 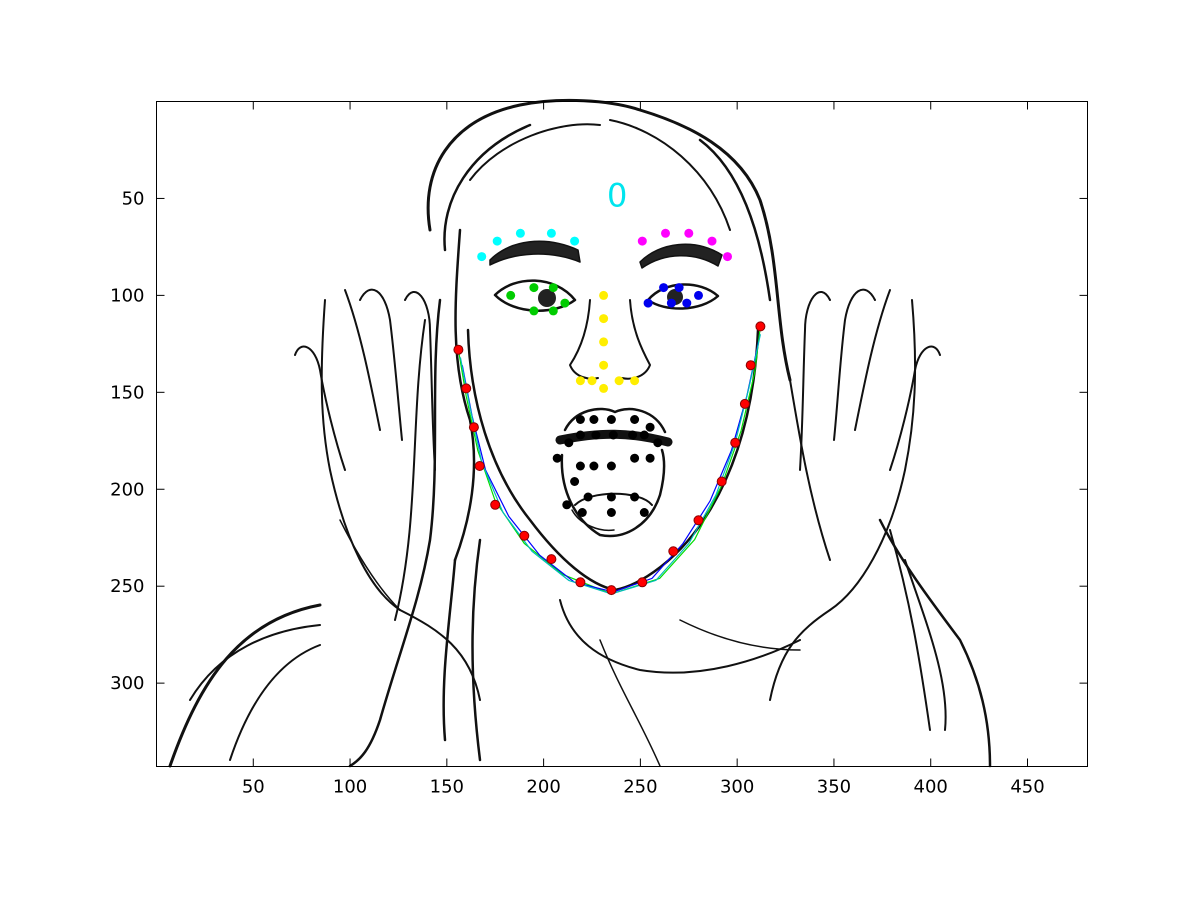 What do you see at coordinates (127, 392) in the screenshot?
I see `y-tick-label: 150` at bounding box center [127, 392].